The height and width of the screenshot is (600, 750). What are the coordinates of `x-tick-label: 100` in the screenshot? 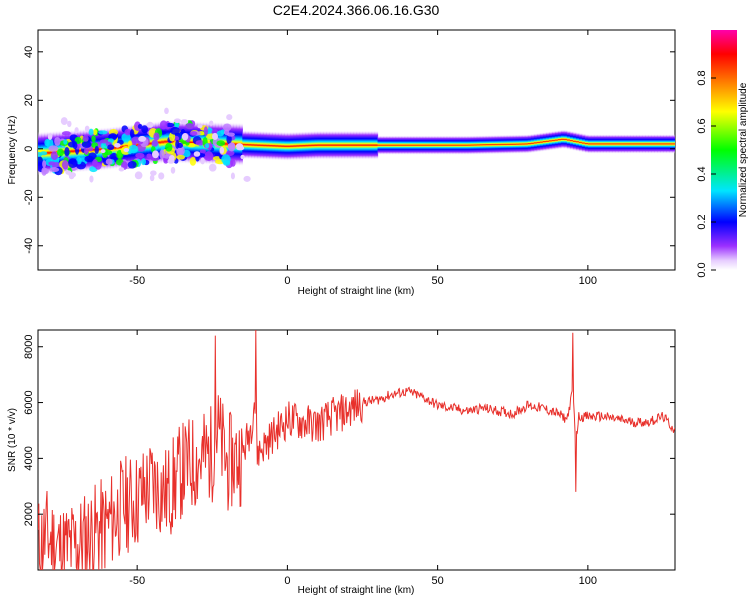 It's located at (588, 281).